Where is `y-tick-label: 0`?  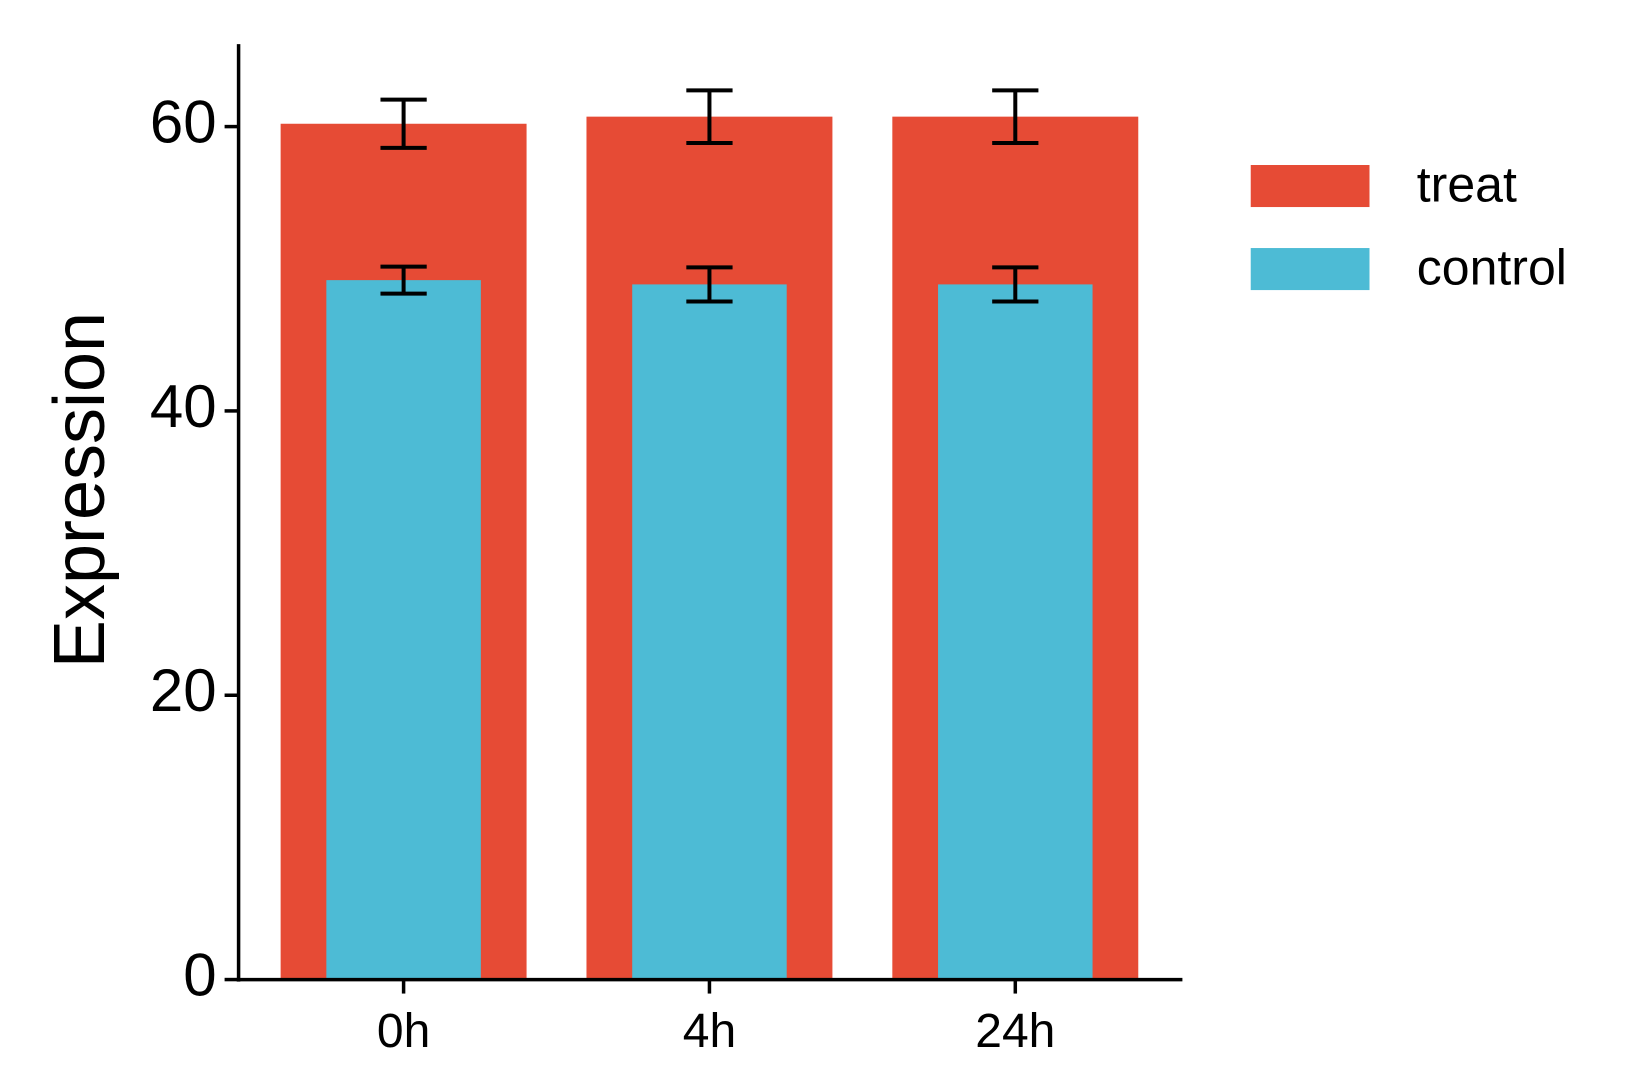 y-tick-label: 0 is located at coordinates (199, 974).